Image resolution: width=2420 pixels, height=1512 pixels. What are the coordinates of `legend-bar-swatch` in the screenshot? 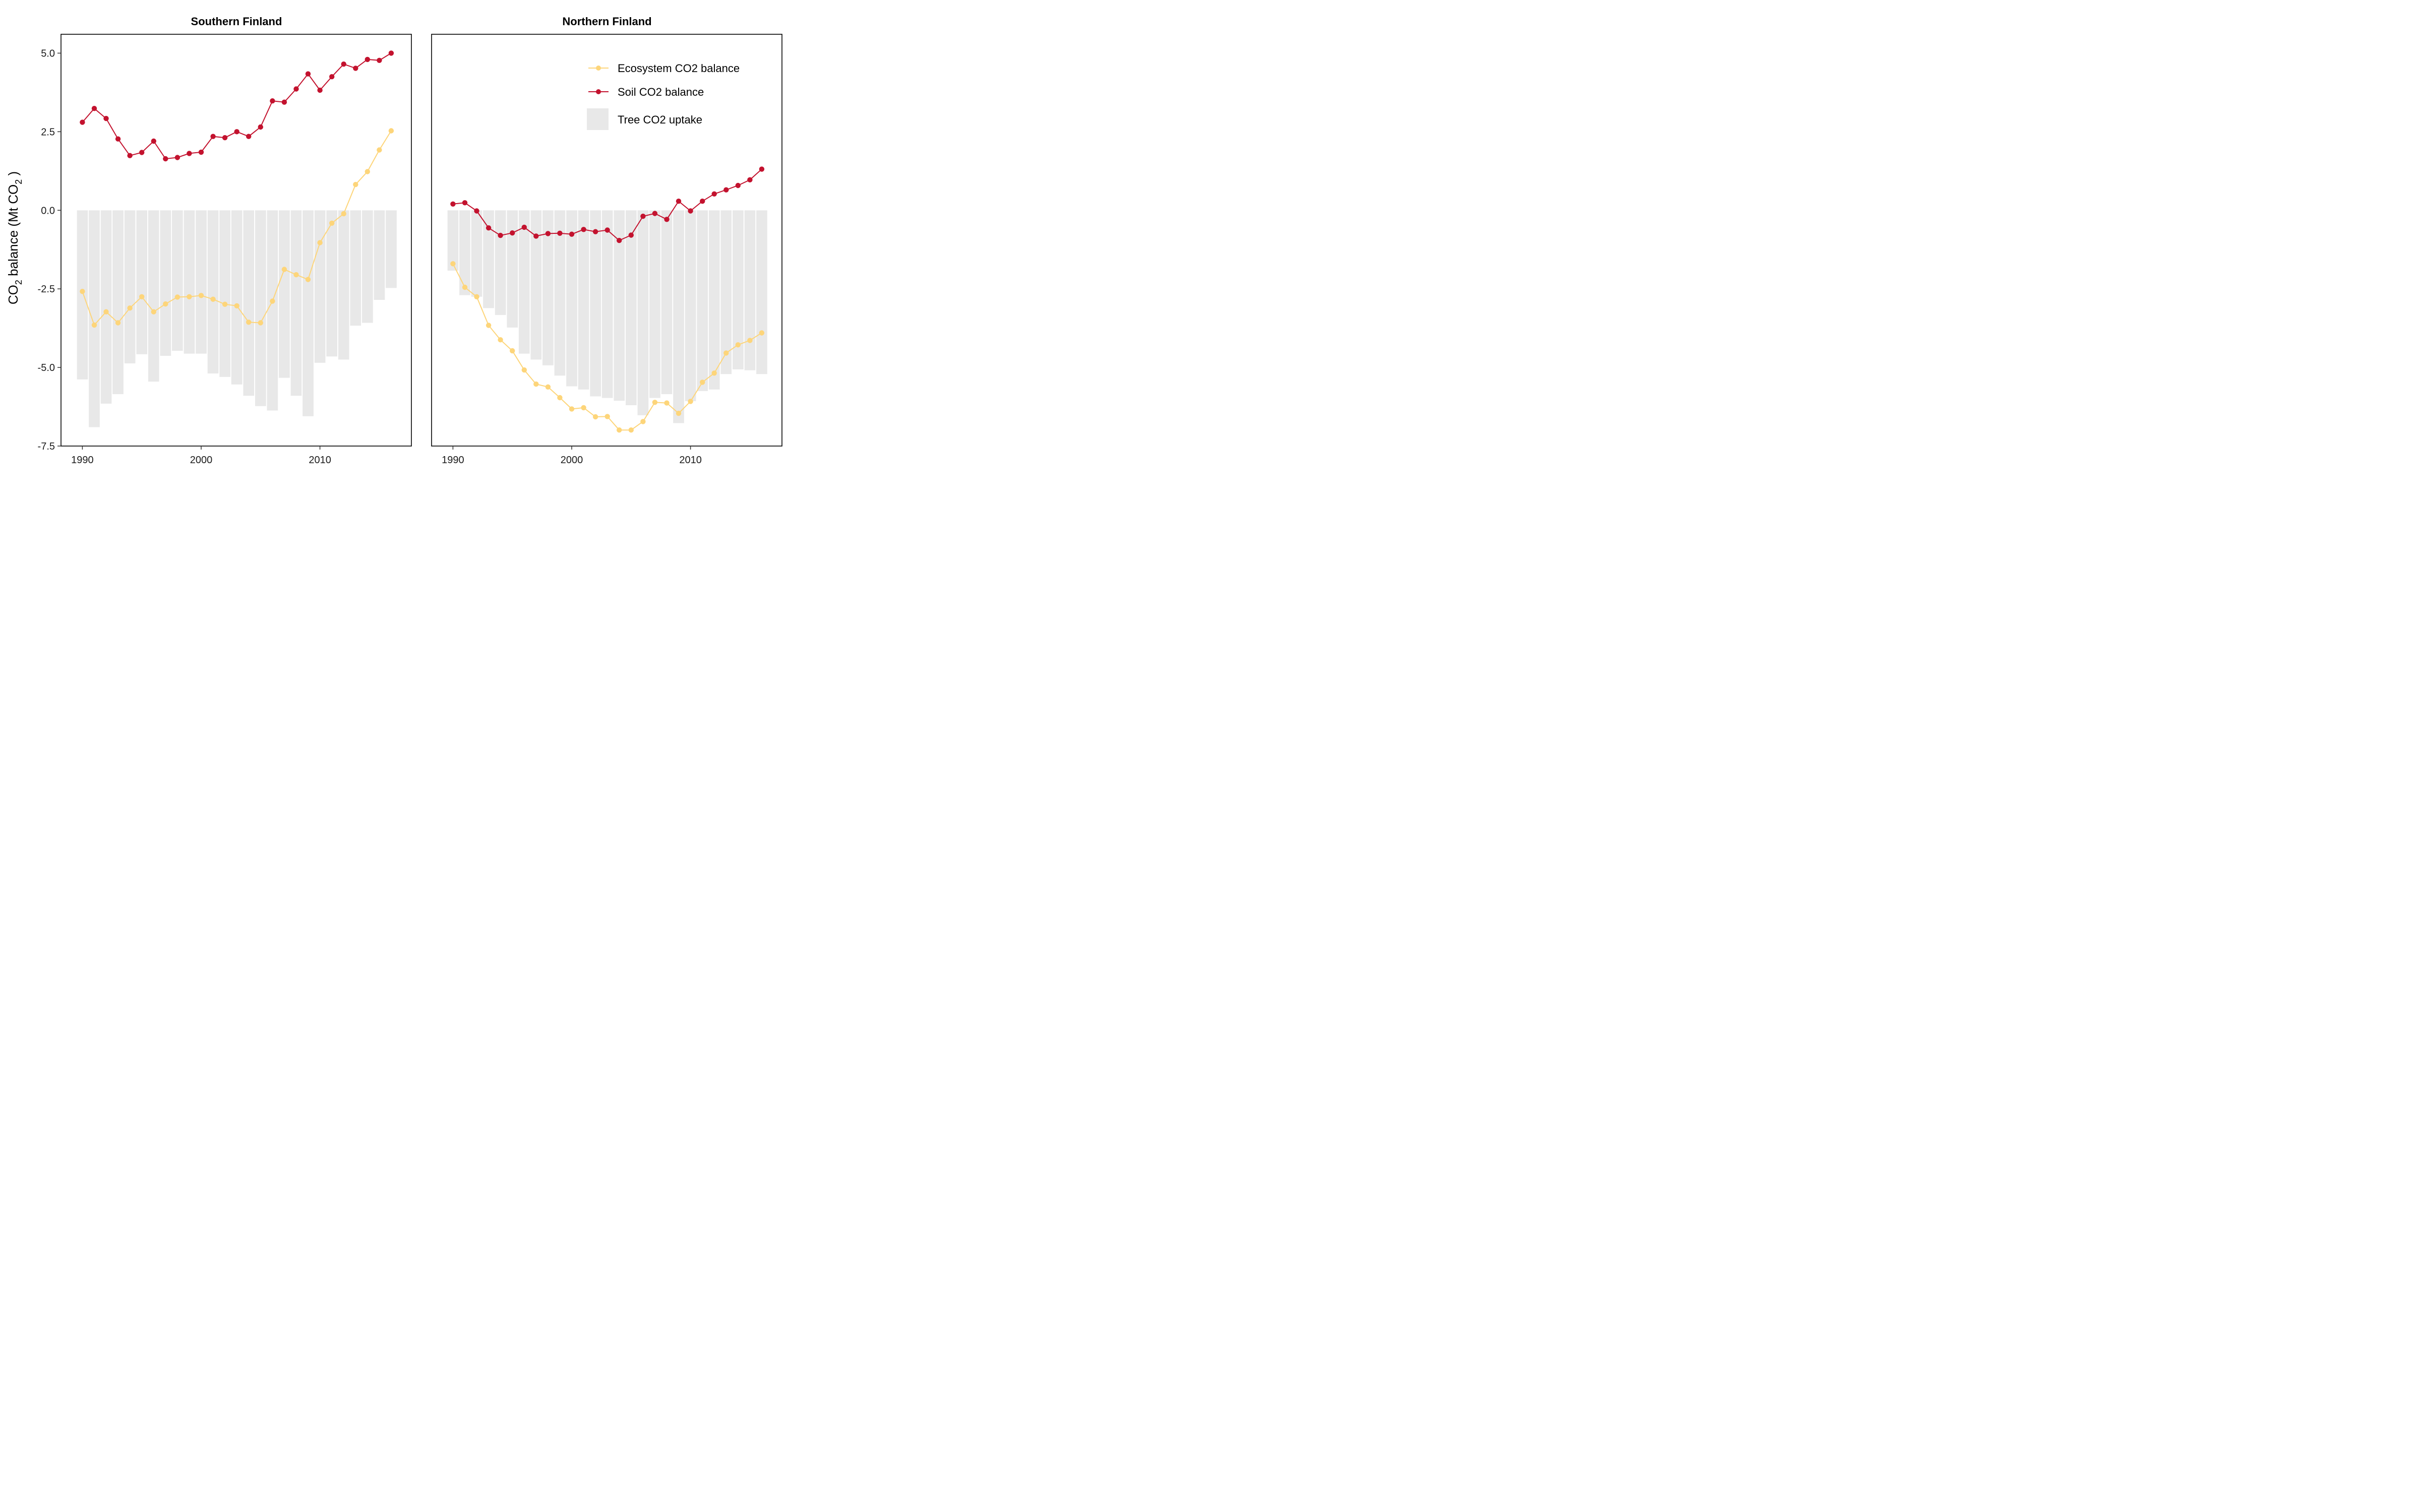 It's located at (598, 119).